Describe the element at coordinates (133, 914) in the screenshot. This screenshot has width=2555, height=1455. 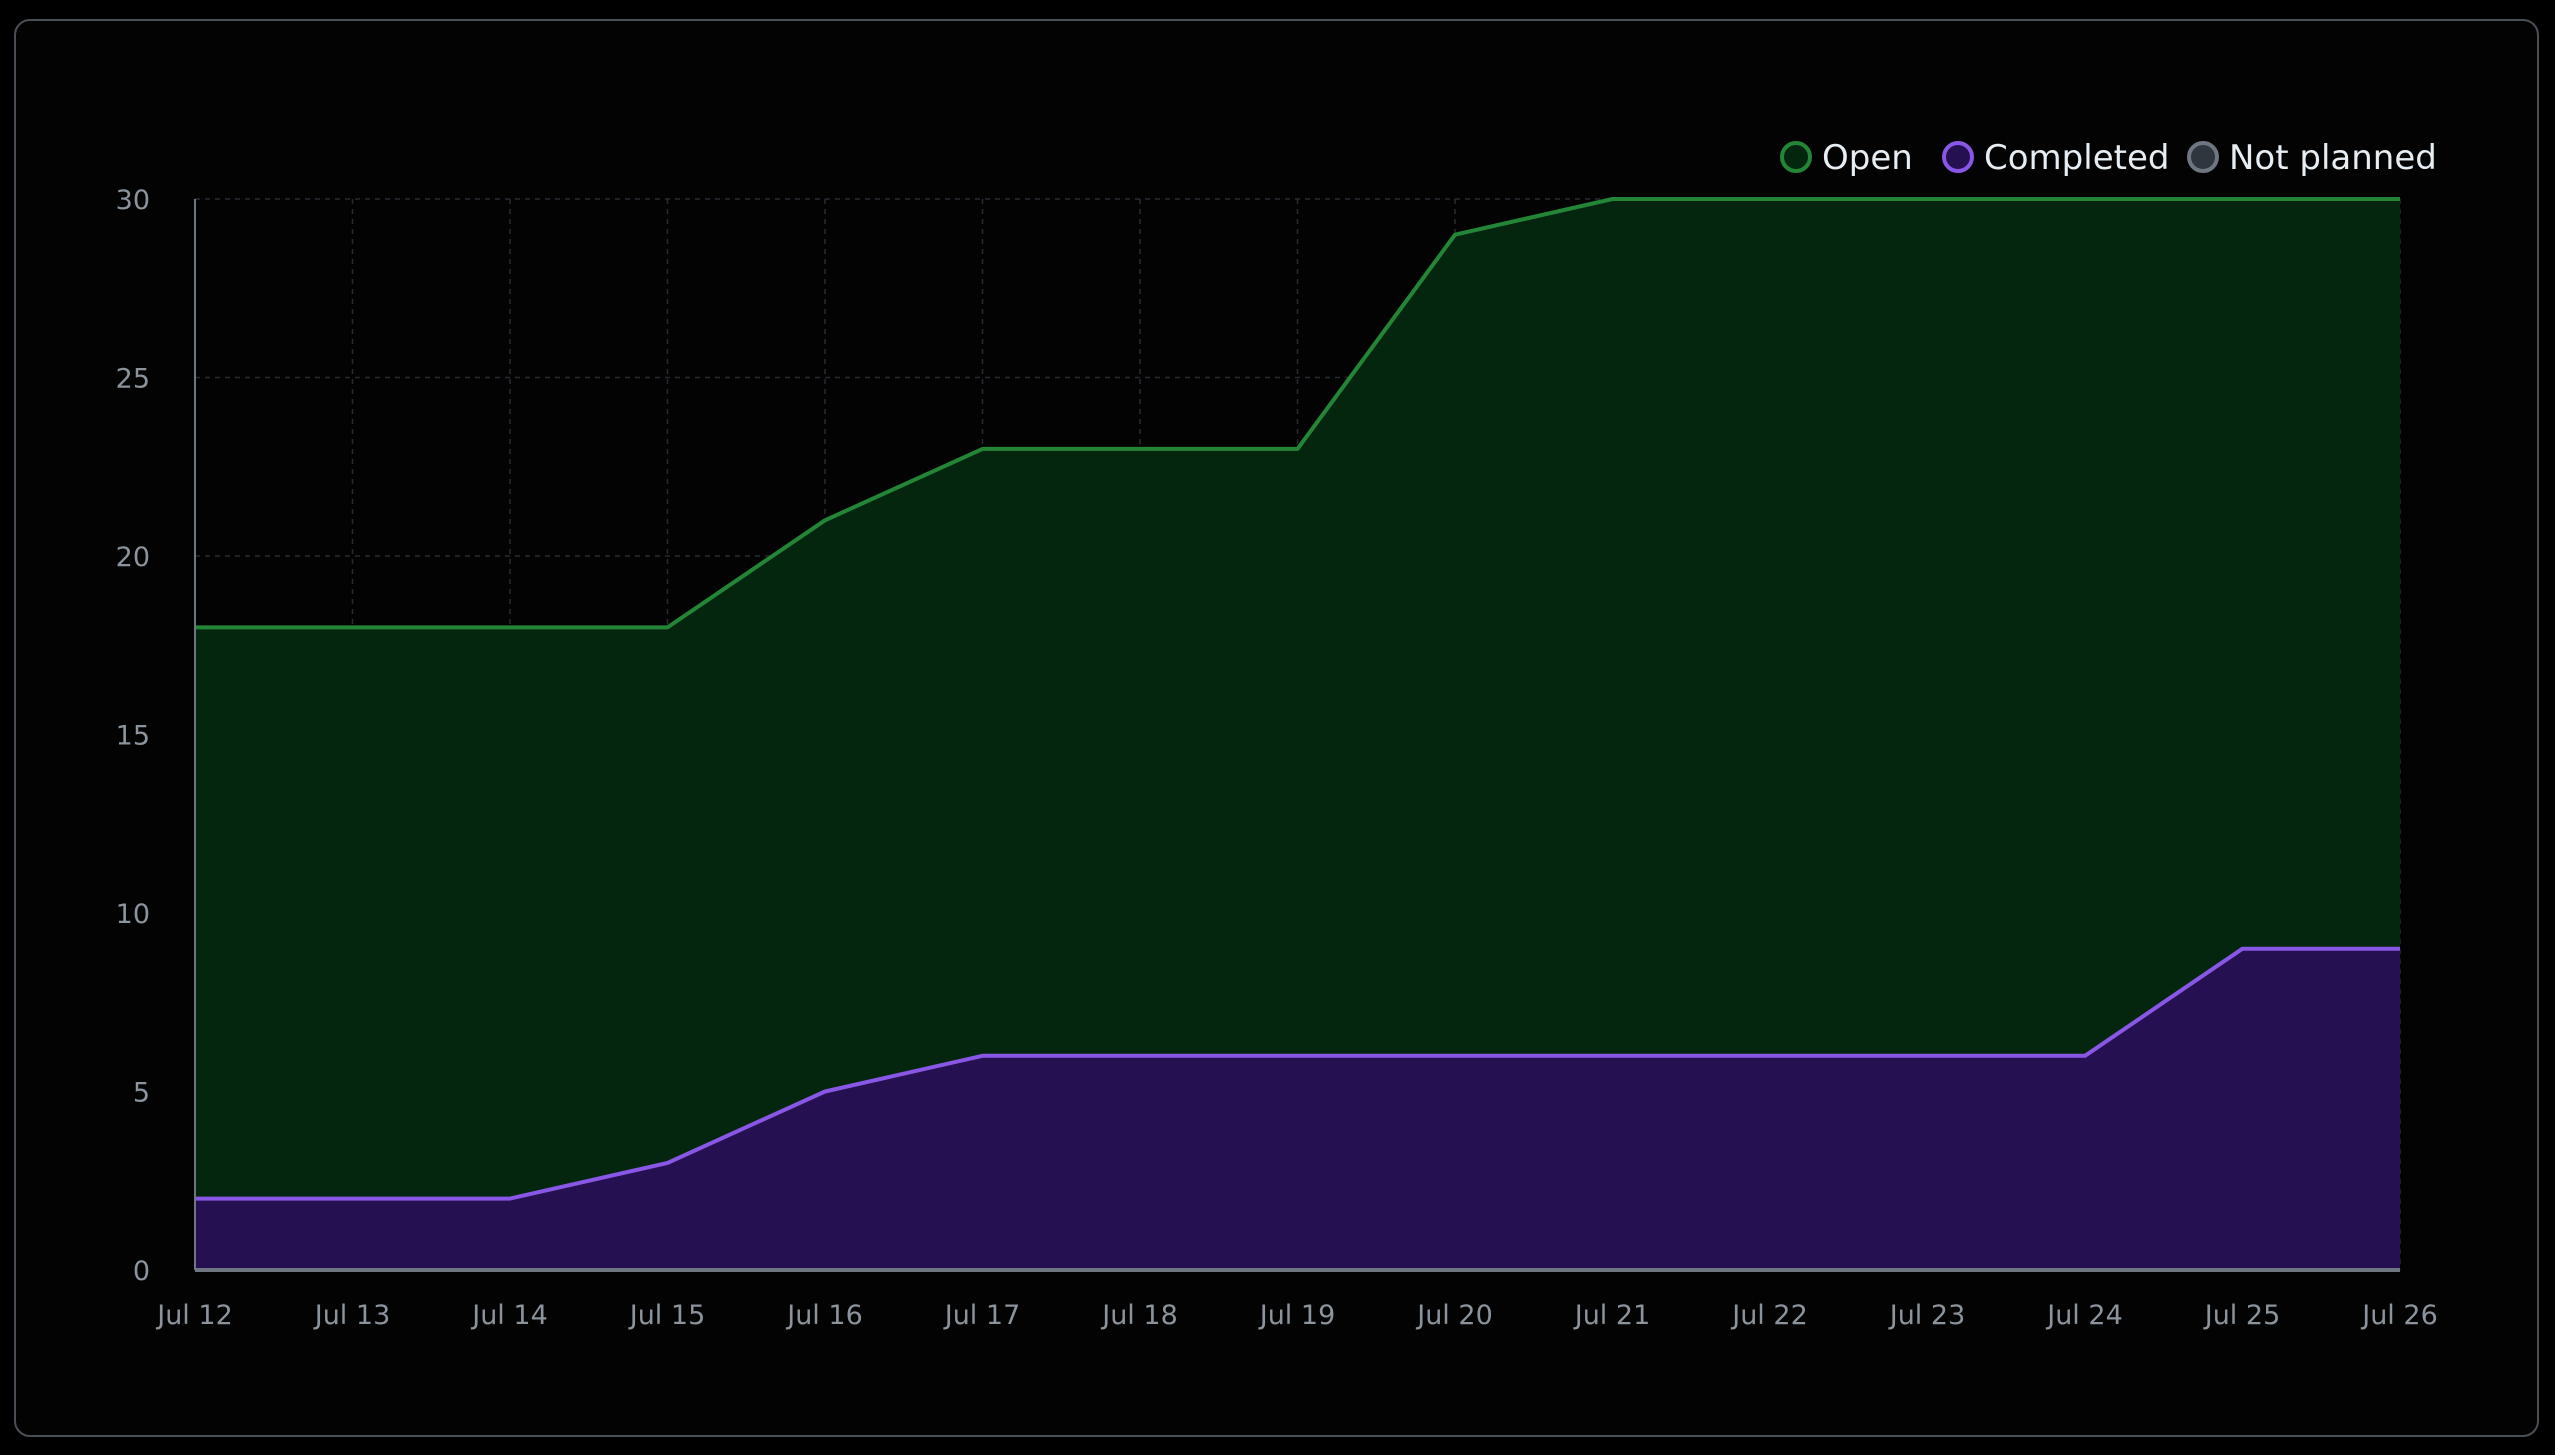
I see `y-tick-label: 10` at that location.